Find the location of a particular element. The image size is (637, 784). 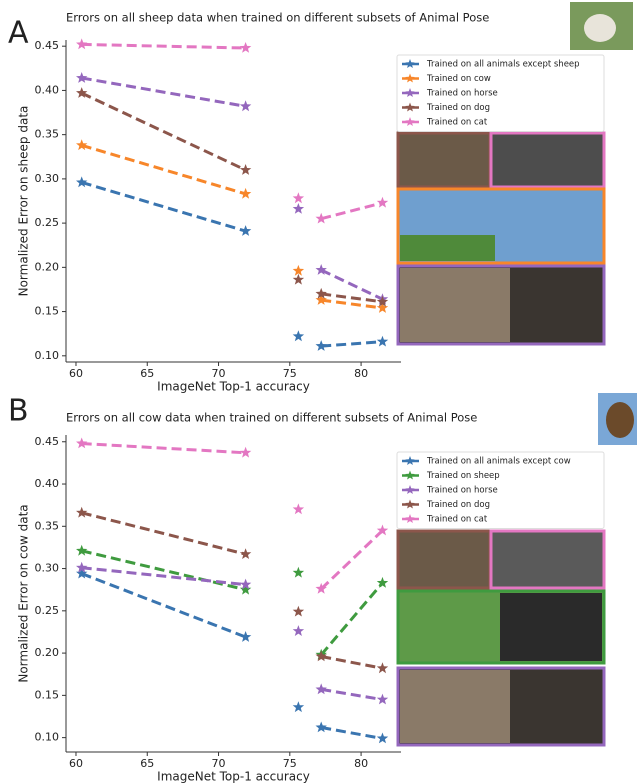

legend-label: Trained on cat is located at coordinates (457, 520).